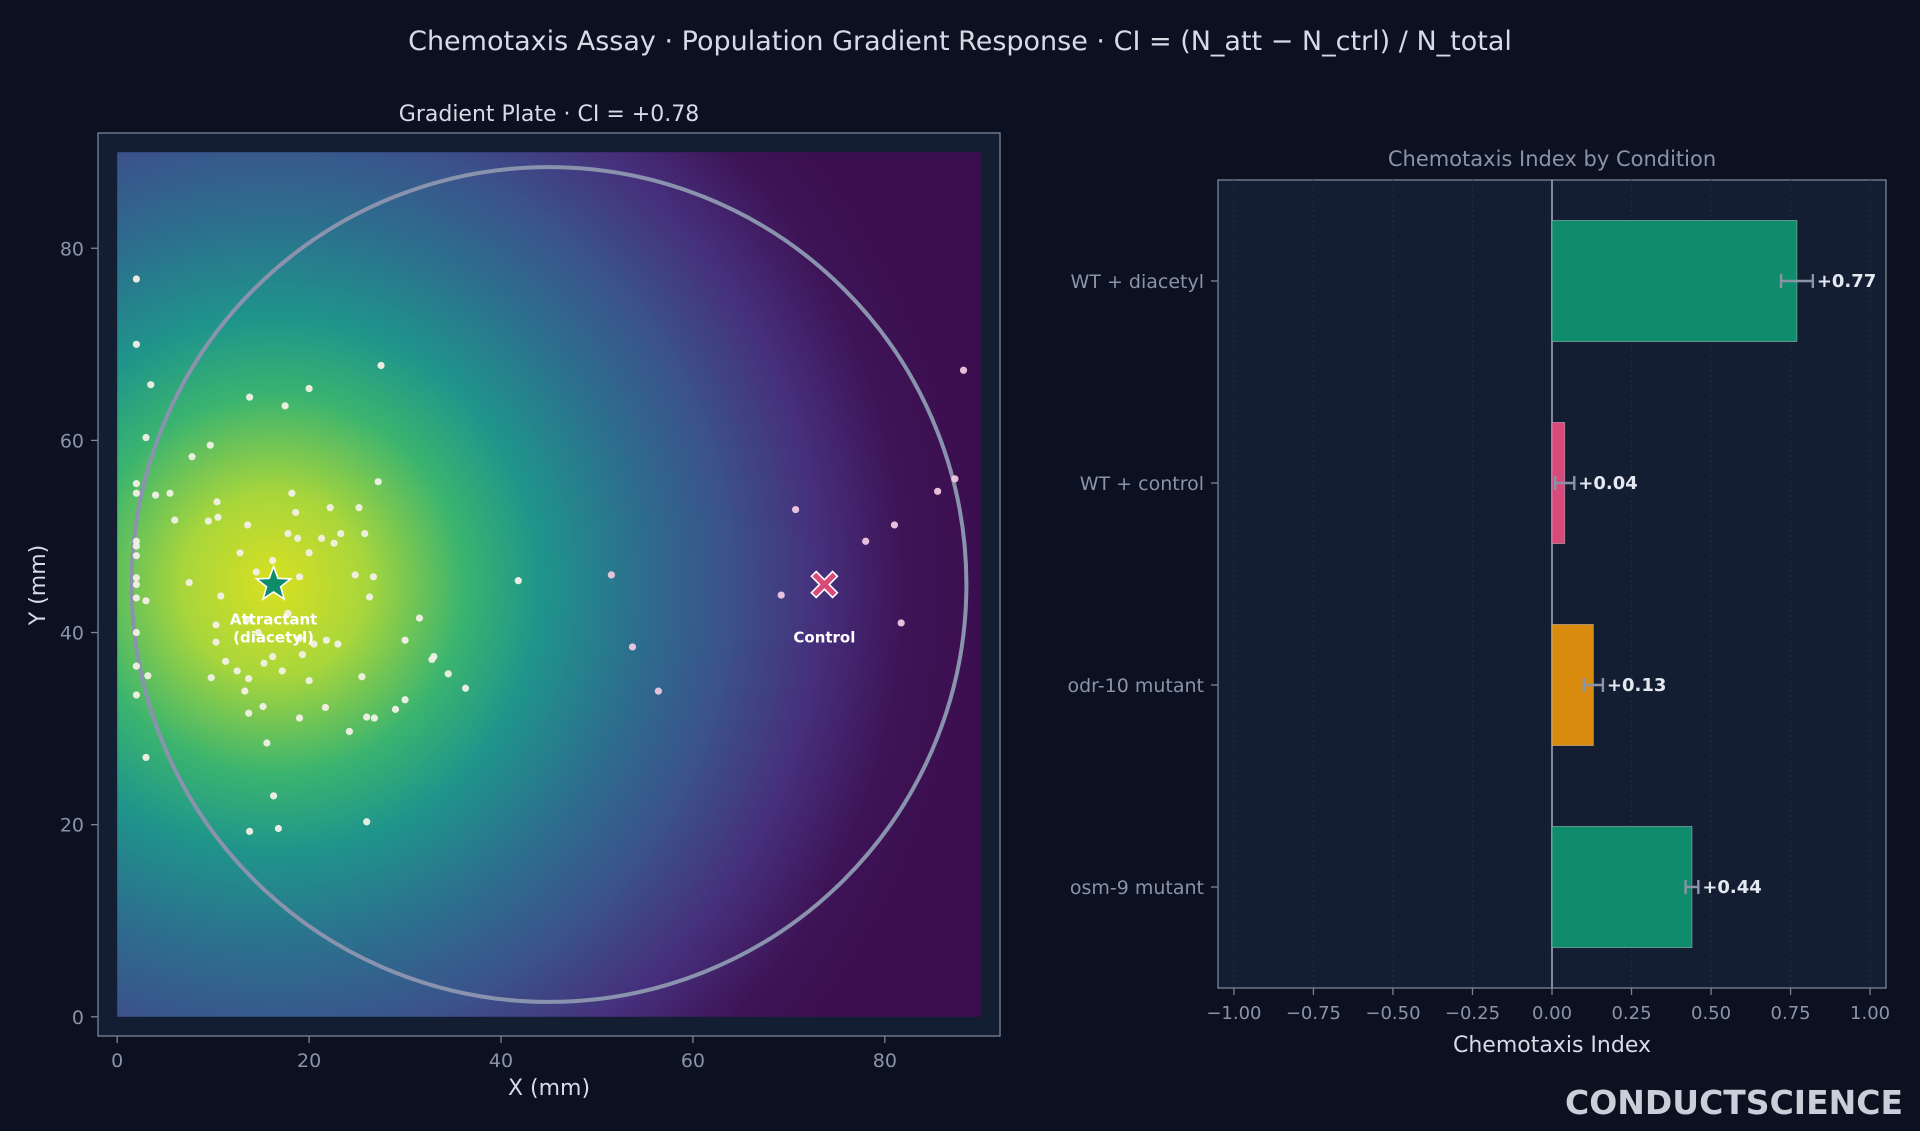 This screenshot has height=1131, width=1920. Describe the element at coordinates (542, 605) in the screenshot. I see `source-markers: Attractant (diacetyl) Control` at that location.